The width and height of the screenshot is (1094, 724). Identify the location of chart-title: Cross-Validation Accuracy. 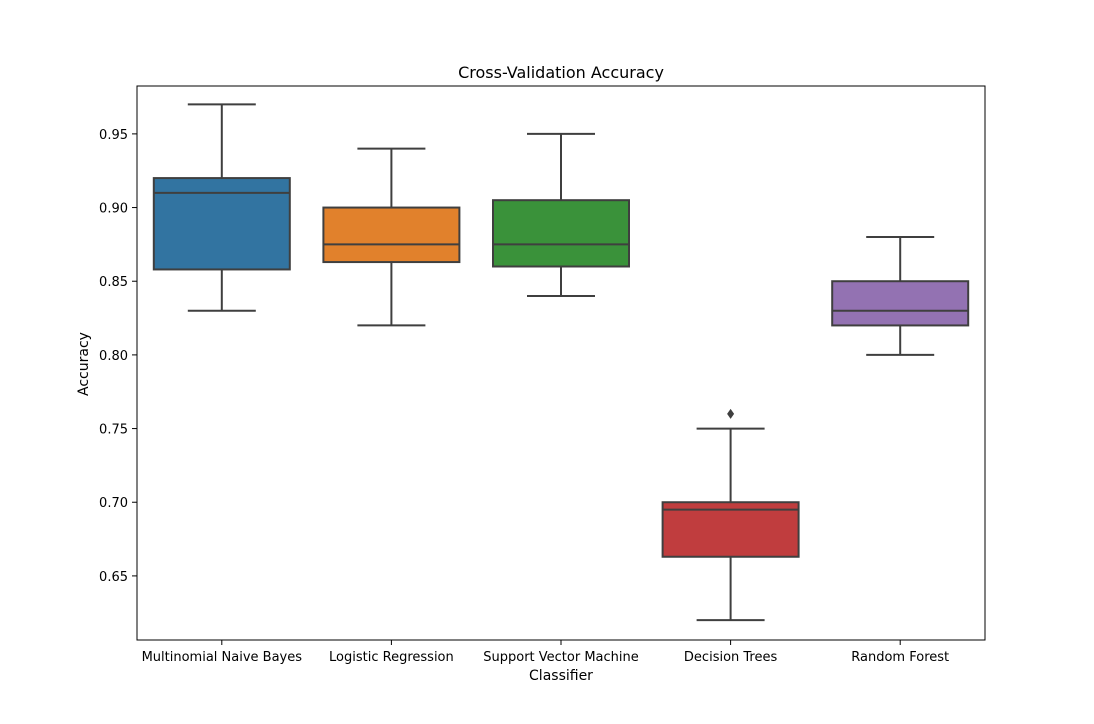
(561, 72).